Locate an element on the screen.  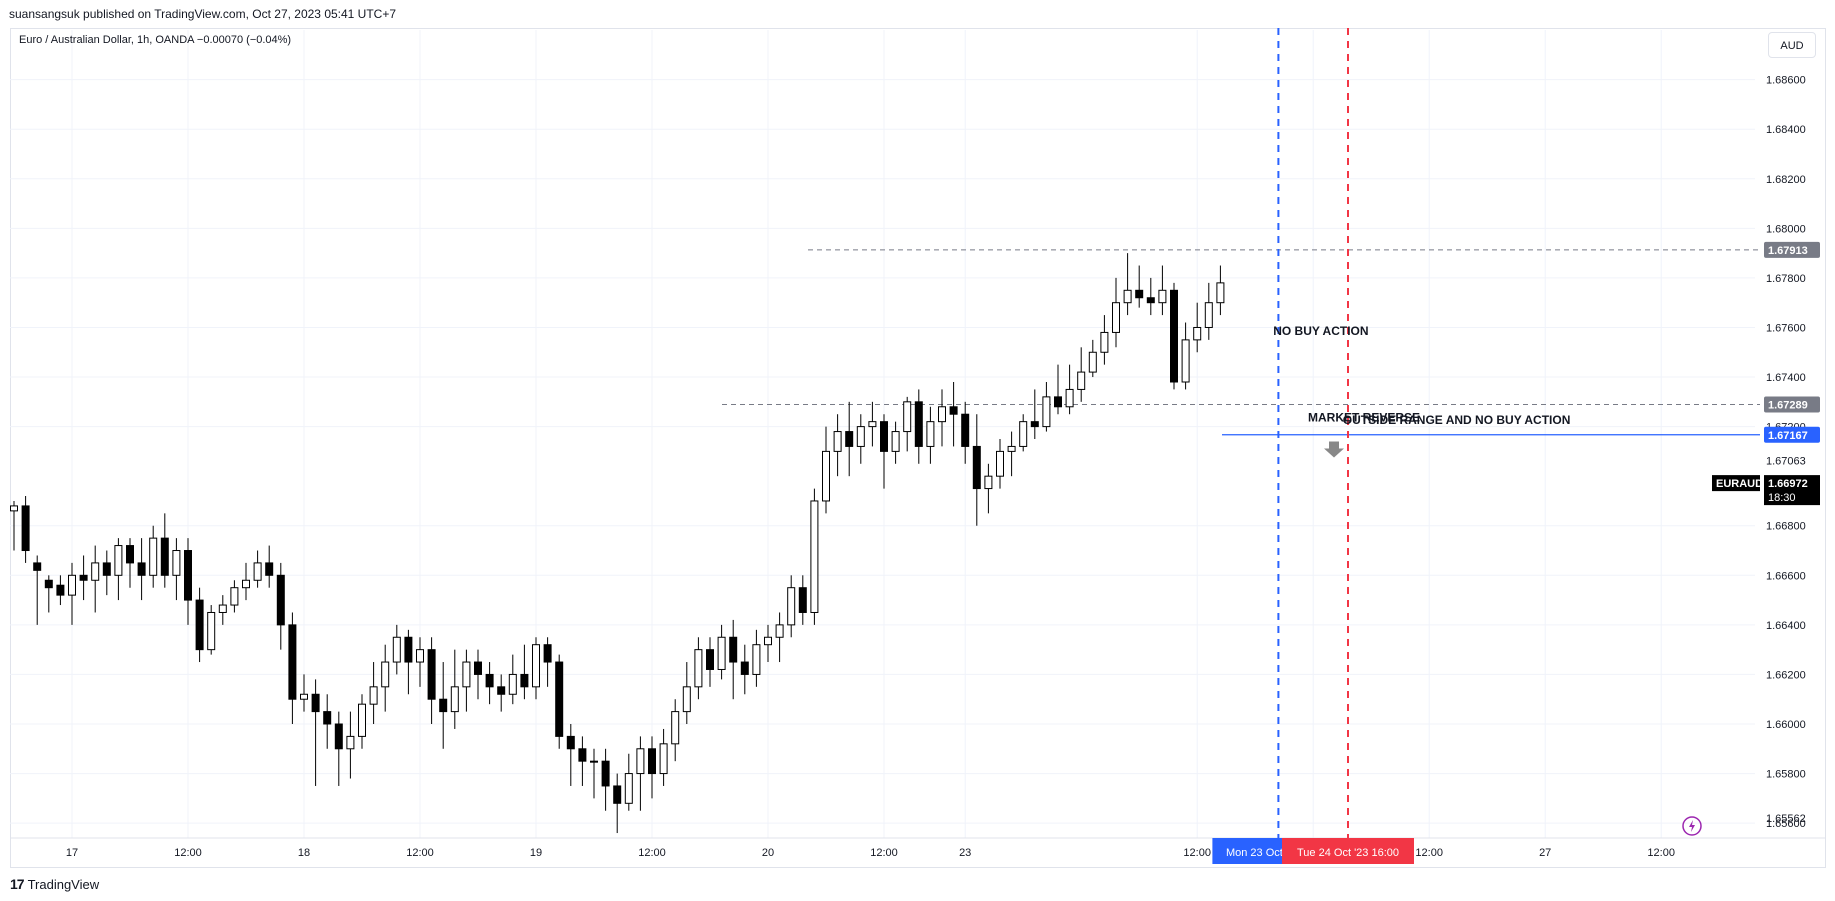
chart-annotation: MARKET REVERSE is located at coordinates (1364, 418).